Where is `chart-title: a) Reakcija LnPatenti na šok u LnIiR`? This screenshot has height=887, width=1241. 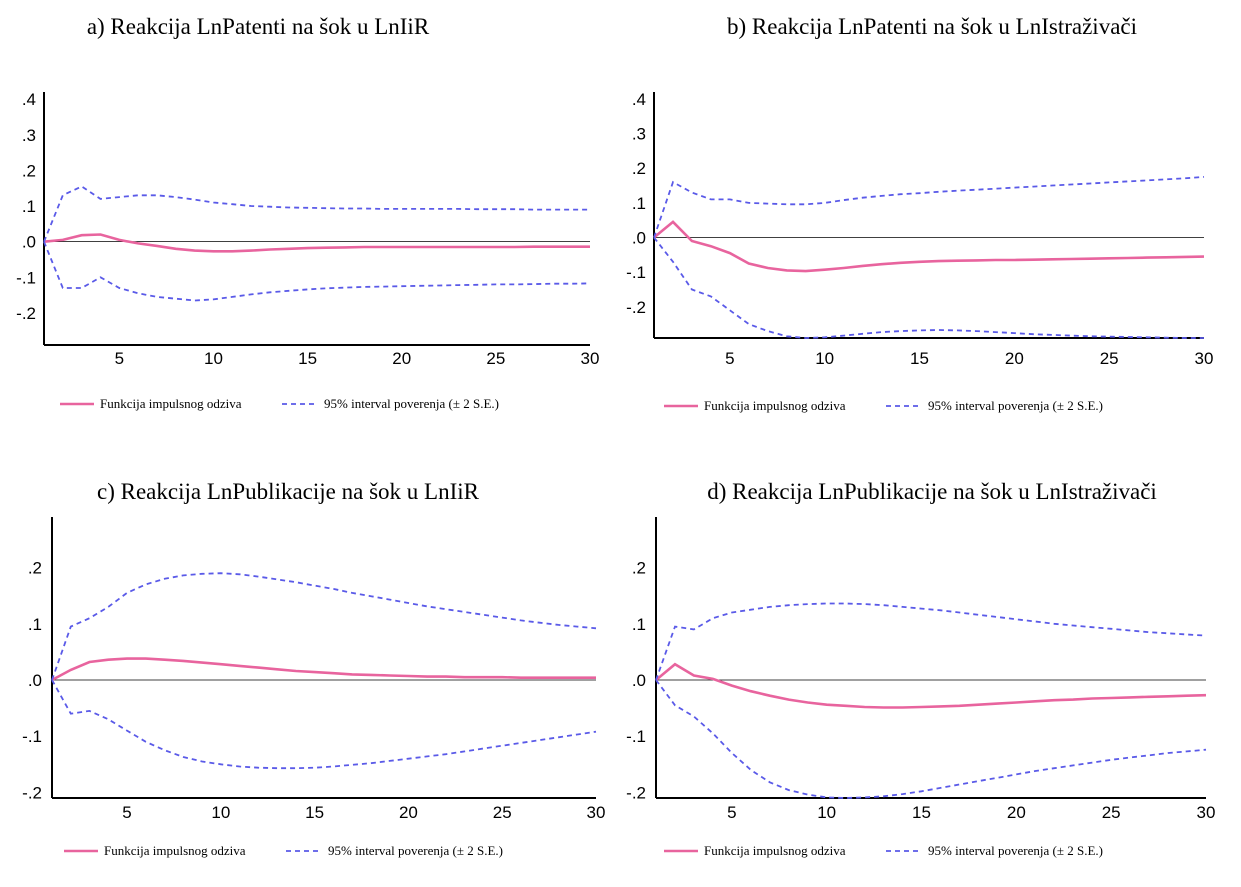 chart-title: a) Reakcija LnPatenti na šok u LnIiR is located at coordinates (258, 26).